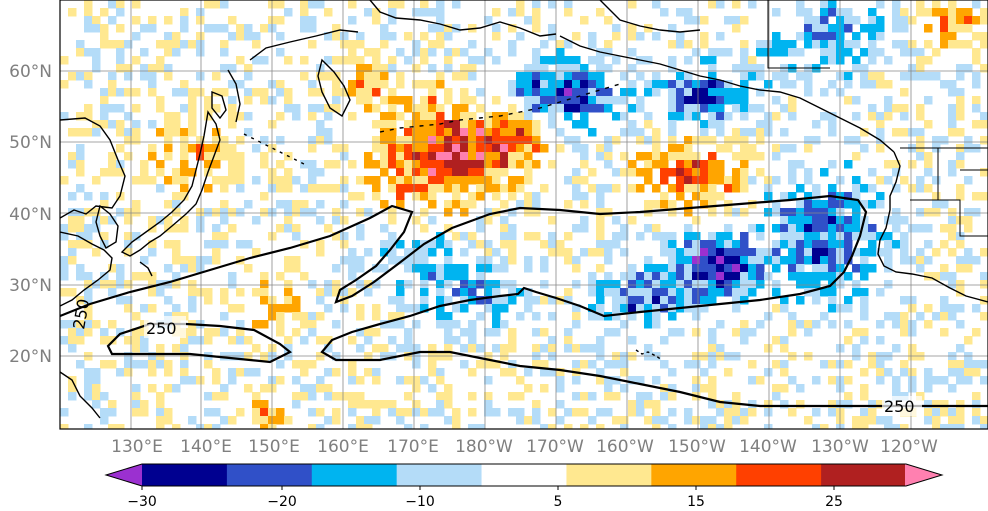 This screenshot has height=511, width=988. What do you see at coordinates (558, 502) in the screenshot?
I see `colorbar-tick-label: 5` at bounding box center [558, 502].